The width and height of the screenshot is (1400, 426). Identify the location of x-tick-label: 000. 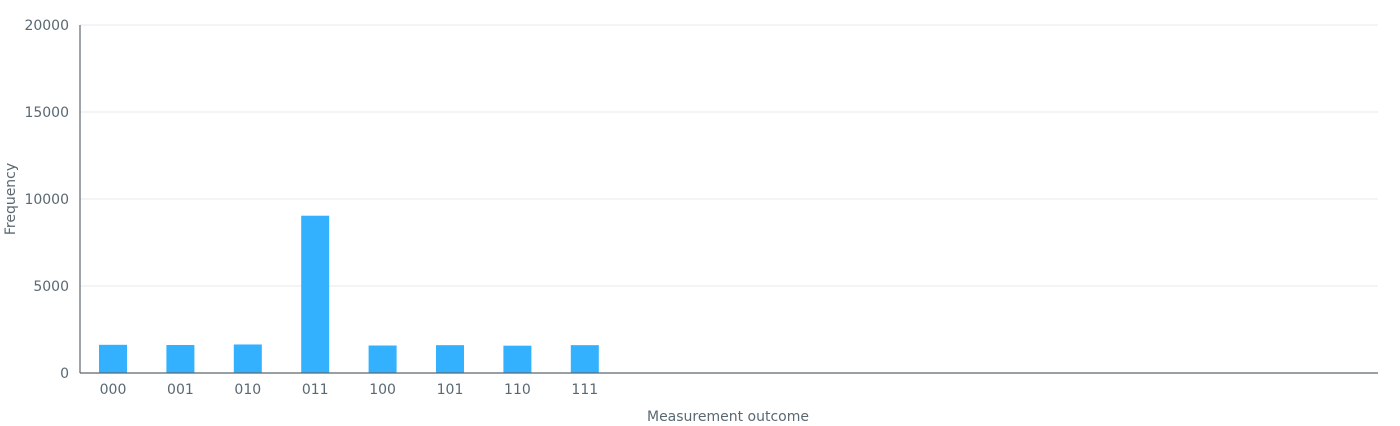
(113, 390).